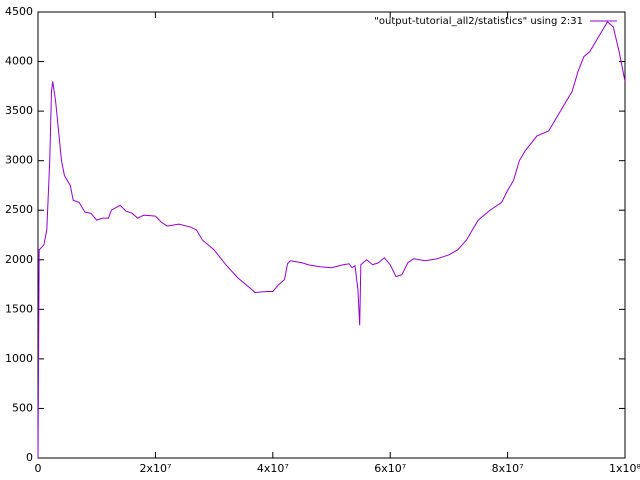 Image resolution: width=640 pixels, height=480 pixels. Describe the element at coordinates (19, 259) in the screenshot. I see `y-tick-label: 2000` at that location.